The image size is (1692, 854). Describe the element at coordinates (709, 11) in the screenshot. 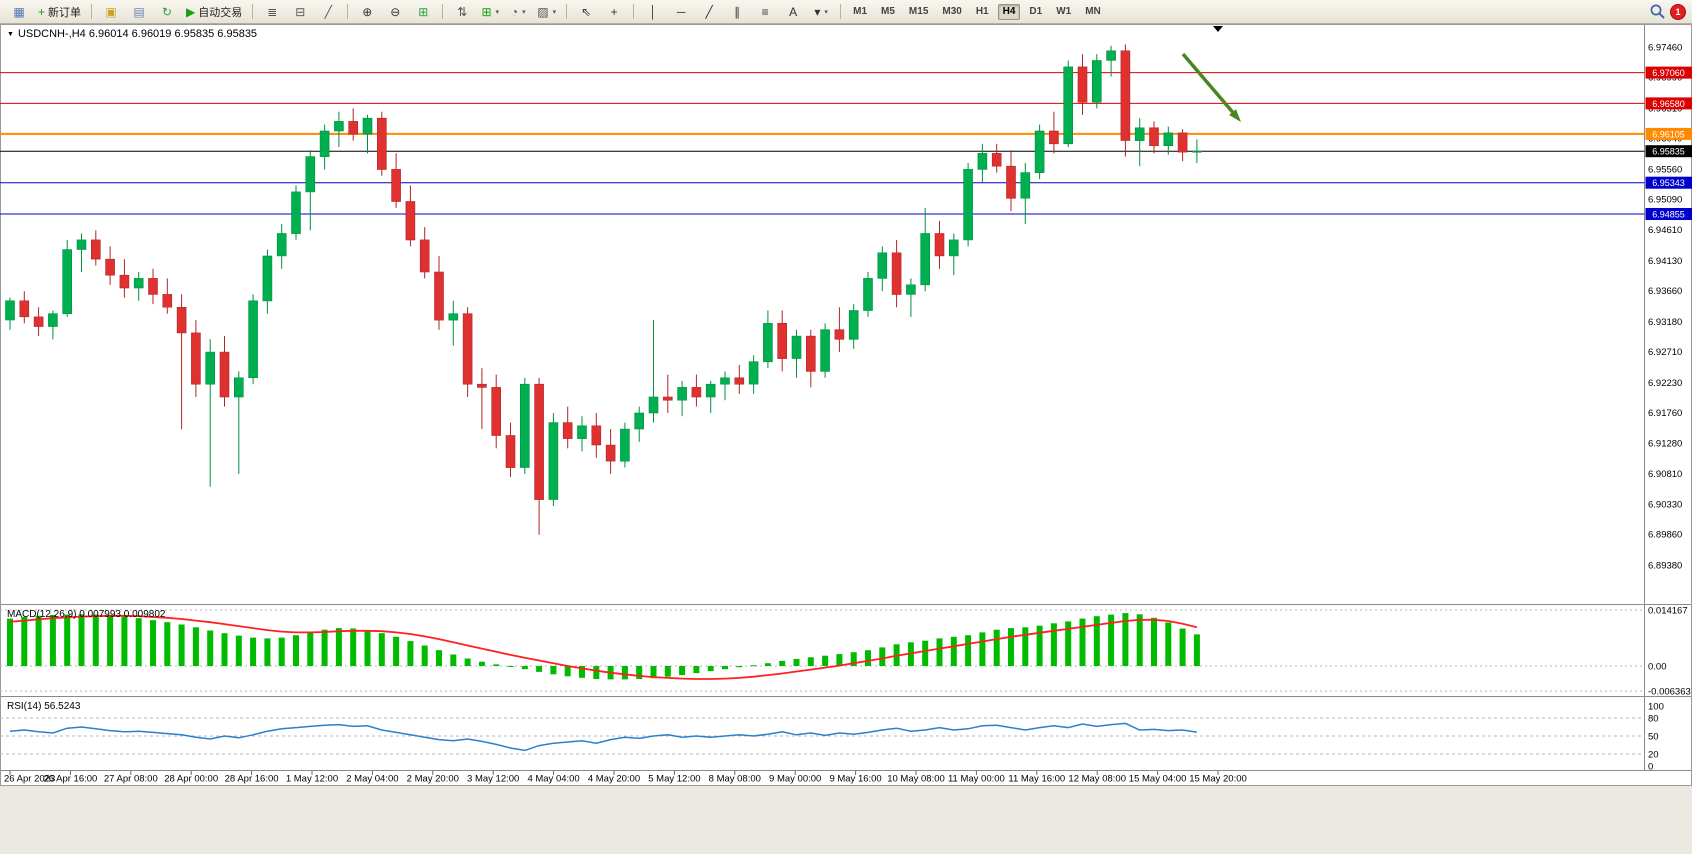

I see `trendline-button: ╱` at that location.